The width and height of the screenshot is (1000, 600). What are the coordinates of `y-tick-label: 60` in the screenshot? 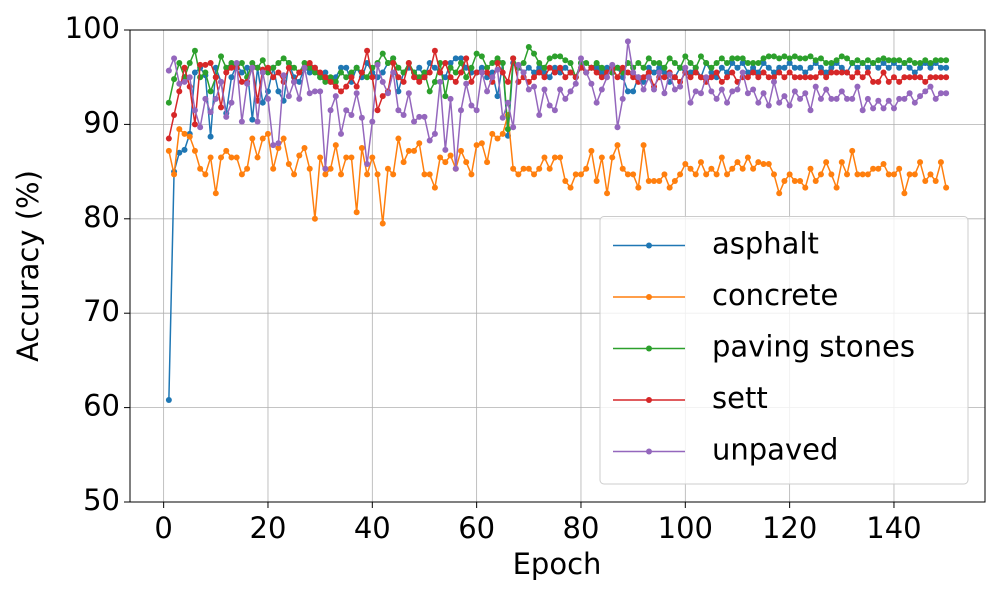 It's located at (101, 406).